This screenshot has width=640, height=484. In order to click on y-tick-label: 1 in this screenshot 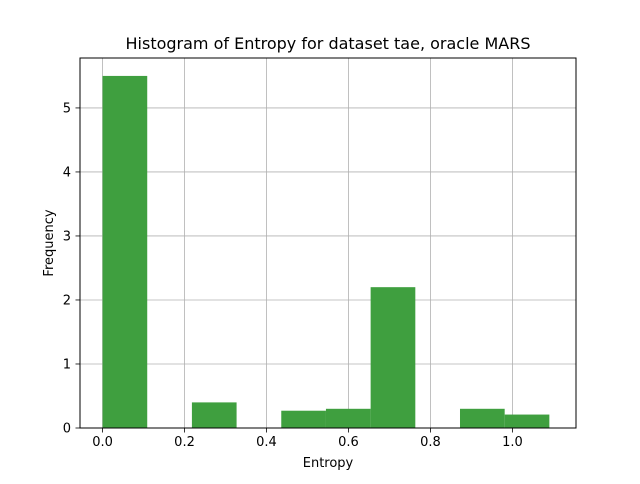, I will do `click(67, 364)`.